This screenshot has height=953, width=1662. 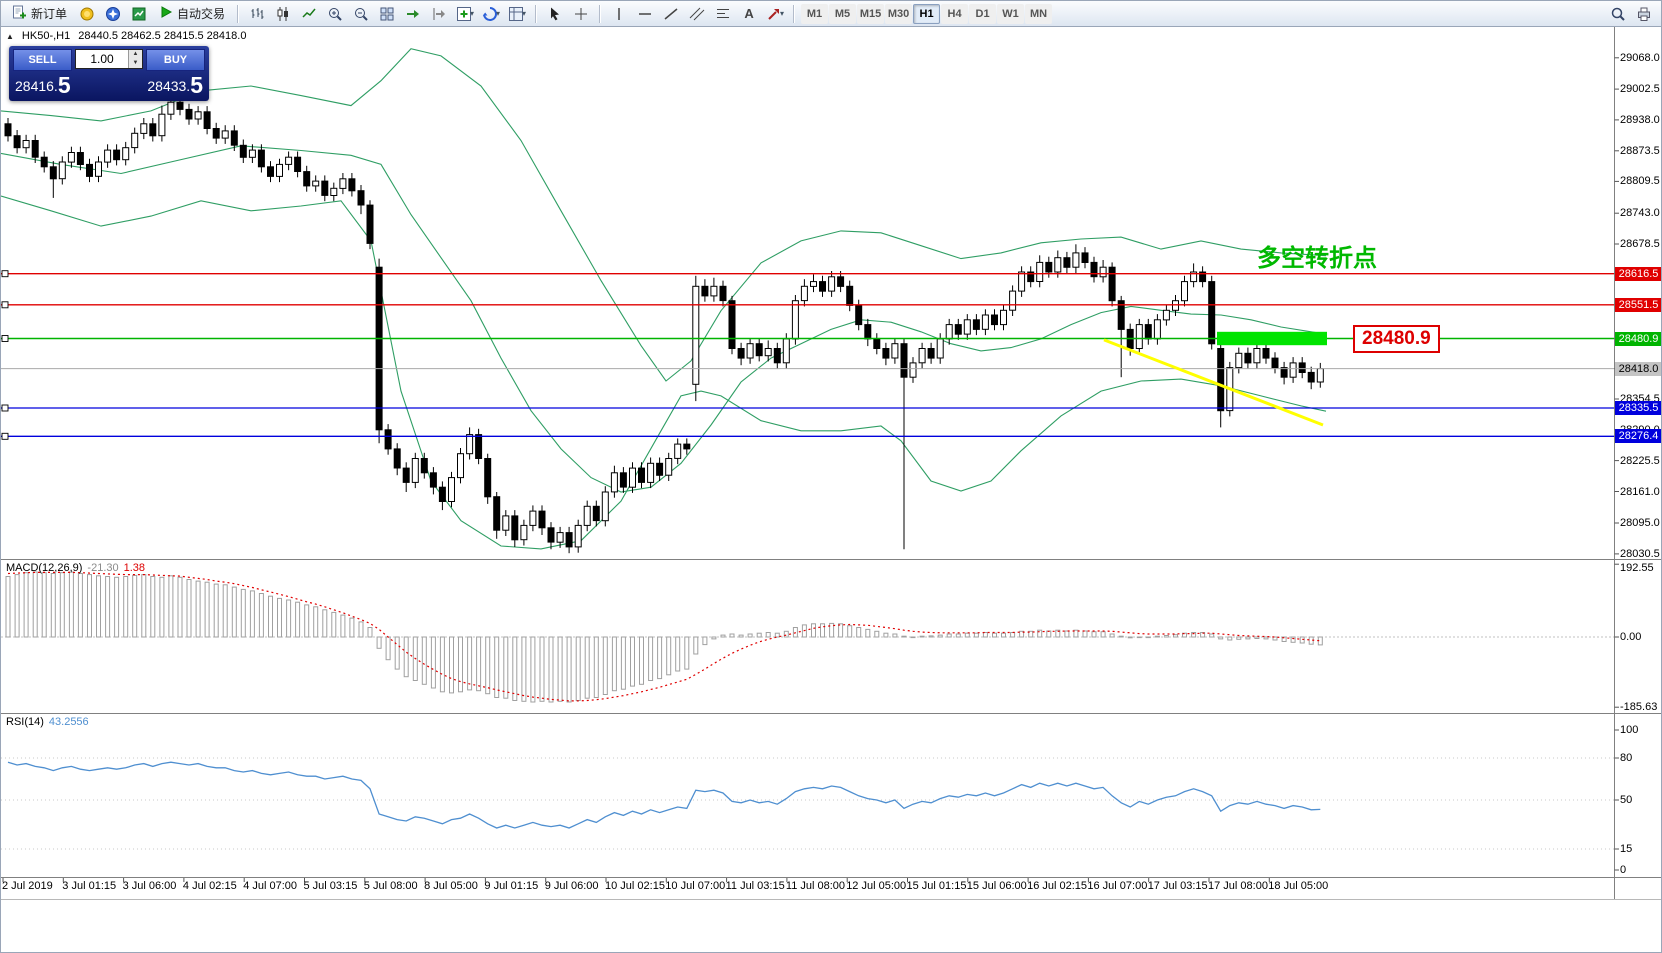 I want to click on price-axis-label: 28938.0, so click(x=1640, y=119).